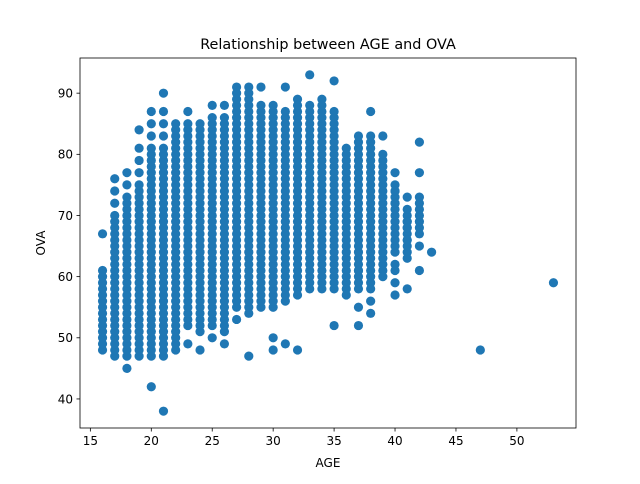 This screenshot has width=640, height=484. Describe the element at coordinates (151, 441) in the screenshot. I see `x-tick-label: 20` at that location.